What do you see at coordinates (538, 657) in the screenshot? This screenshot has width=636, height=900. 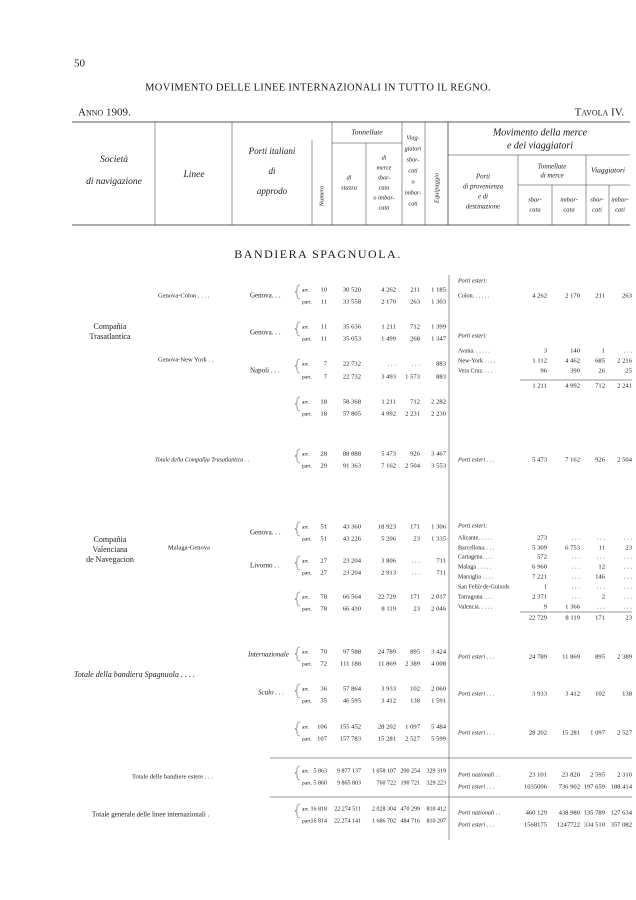 I see `foreign-cell: 24 789` at bounding box center [538, 657].